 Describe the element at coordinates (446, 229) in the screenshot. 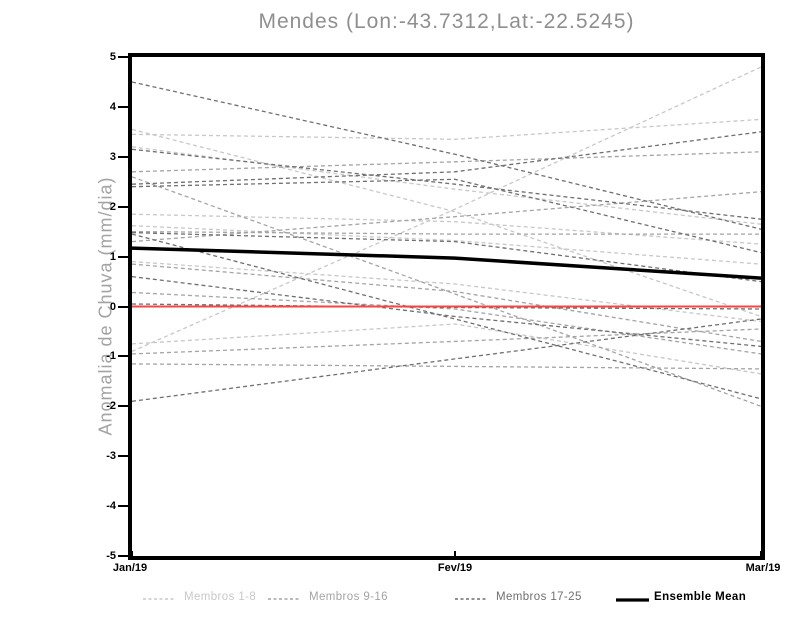

I see `member-04-line` at that location.